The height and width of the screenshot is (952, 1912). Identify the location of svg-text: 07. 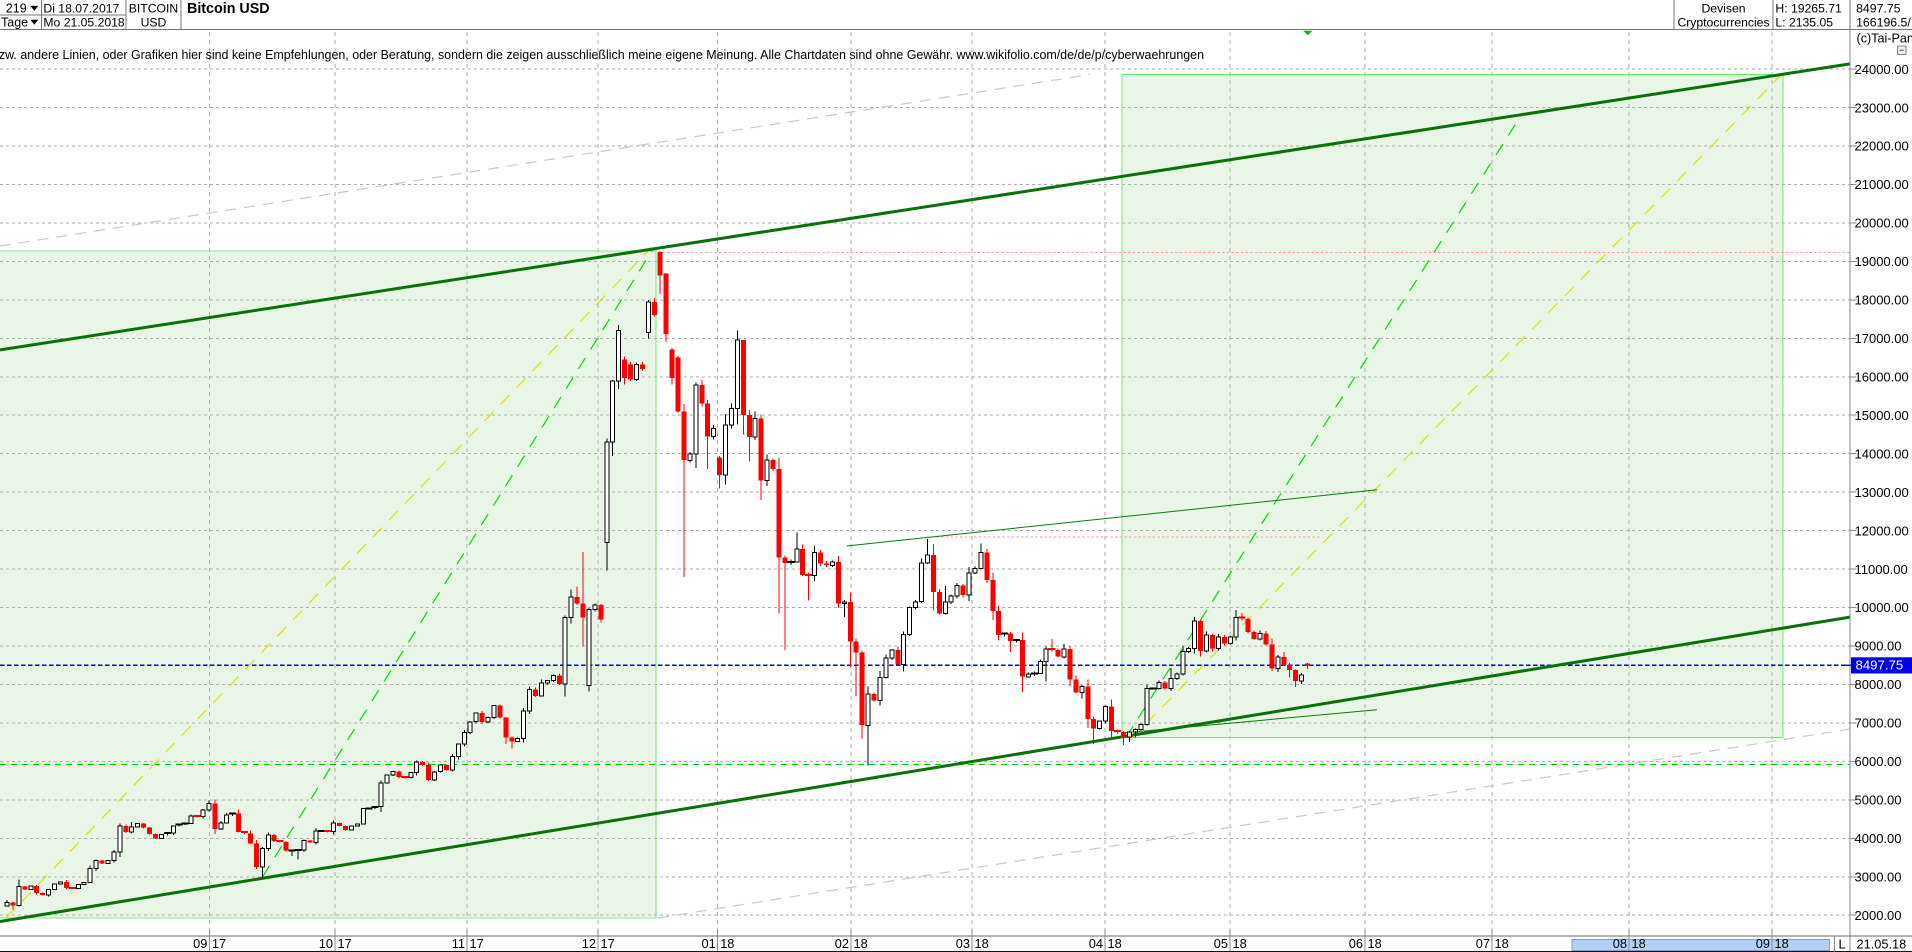
(1483, 943).